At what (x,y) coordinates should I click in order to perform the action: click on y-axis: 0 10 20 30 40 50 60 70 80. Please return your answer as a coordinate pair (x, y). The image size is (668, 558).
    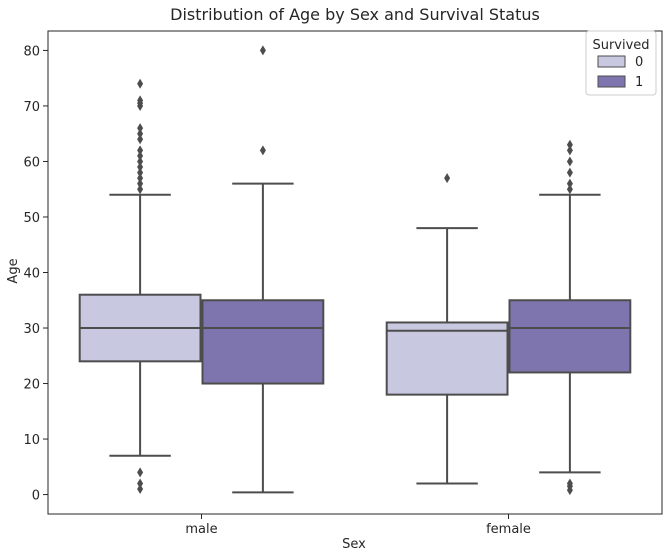
    Looking at the image, I should click on (35, 274).